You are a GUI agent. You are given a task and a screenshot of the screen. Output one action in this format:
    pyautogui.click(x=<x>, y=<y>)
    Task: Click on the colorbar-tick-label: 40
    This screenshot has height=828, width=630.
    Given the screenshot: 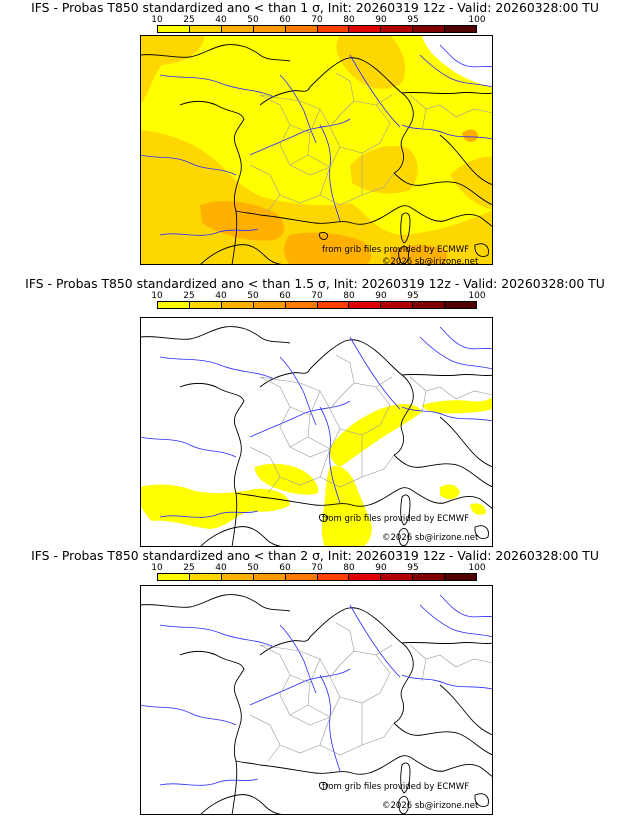 What is the action you would take?
    pyautogui.click(x=221, y=568)
    